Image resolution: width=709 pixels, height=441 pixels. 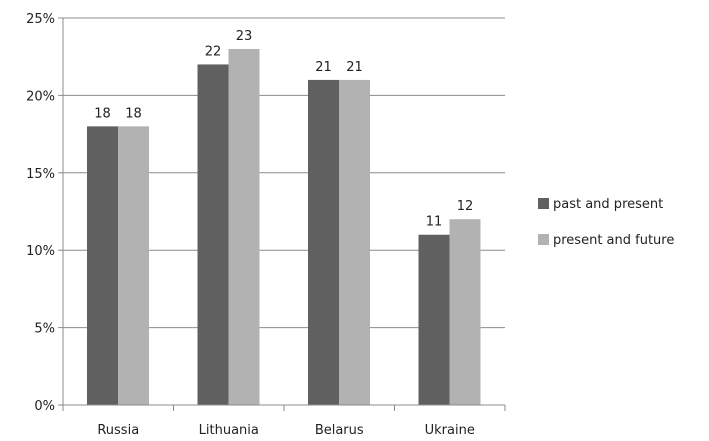 I want to click on data-label: 23, so click(x=244, y=36).